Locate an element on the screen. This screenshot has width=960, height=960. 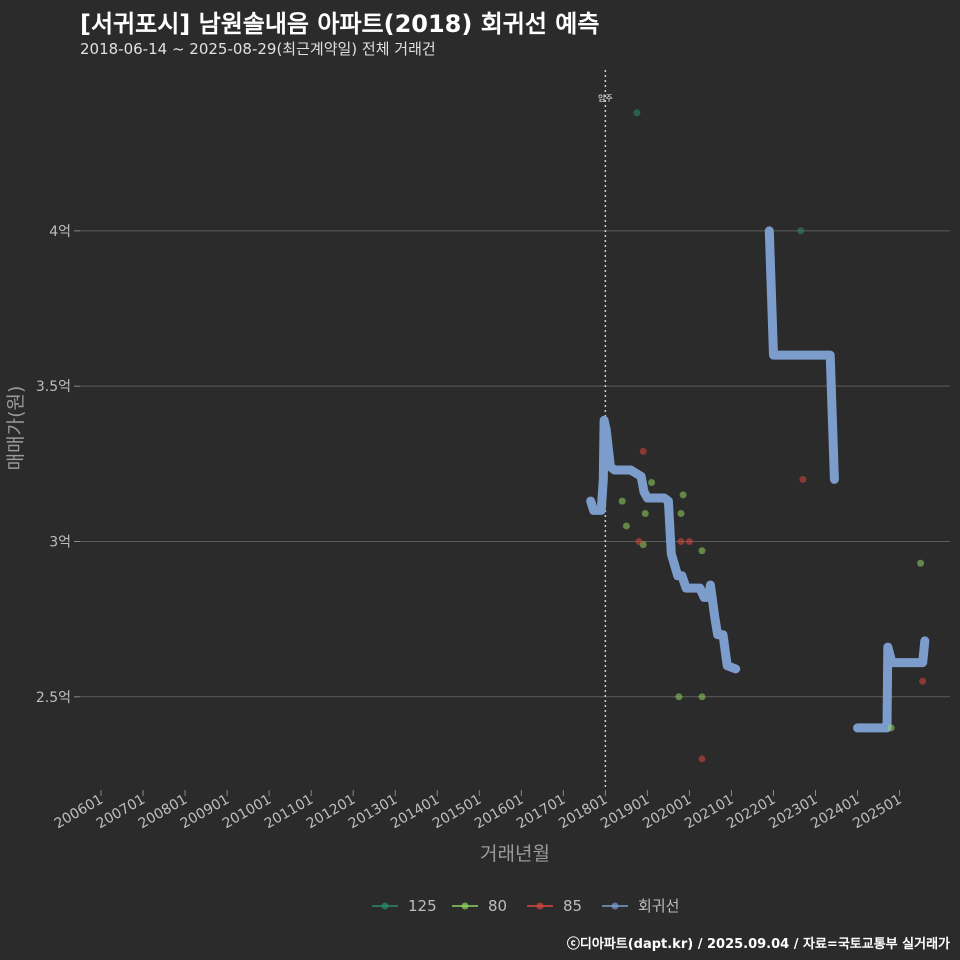
x-tick-label: 202501 is located at coordinates (877, 812).